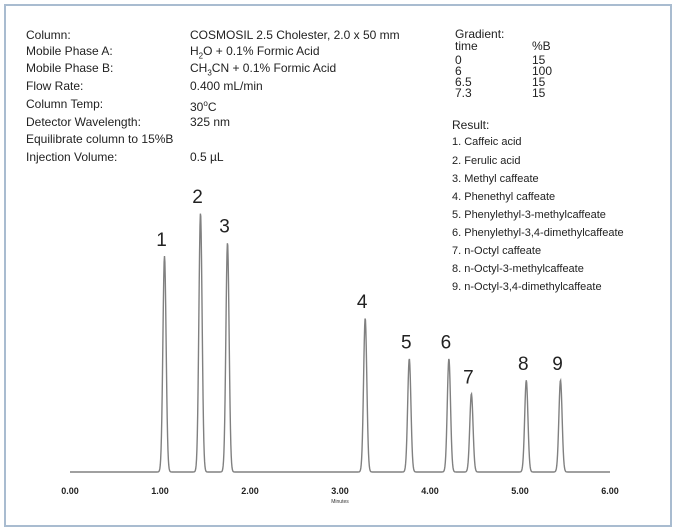 This screenshot has height=531, width=676. What do you see at coordinates (527, 287) in the screenshot?
I see `result-item: 9. n-Octyl-3,4-dimethylcaffeate` at bounding box center [527, 287].